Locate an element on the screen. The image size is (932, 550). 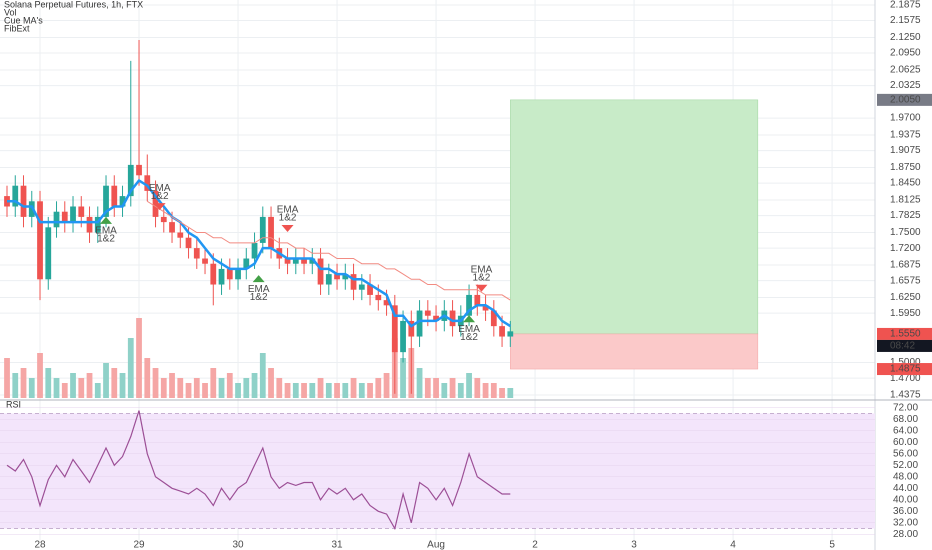
rsi-tick-label: 44.00 is located at coordinates (905, 488).